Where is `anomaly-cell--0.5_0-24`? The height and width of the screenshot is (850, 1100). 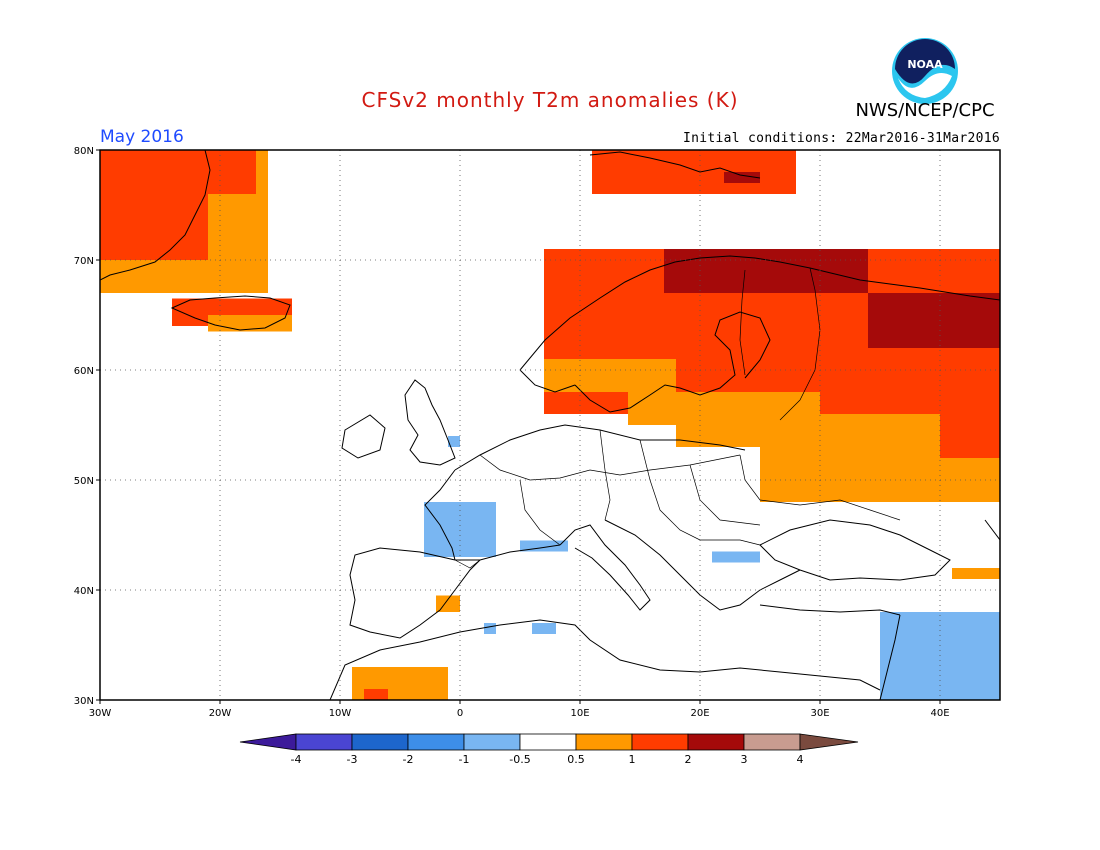 anomaly-cell--0.5_0-24 is located at coordinates (490, 628).